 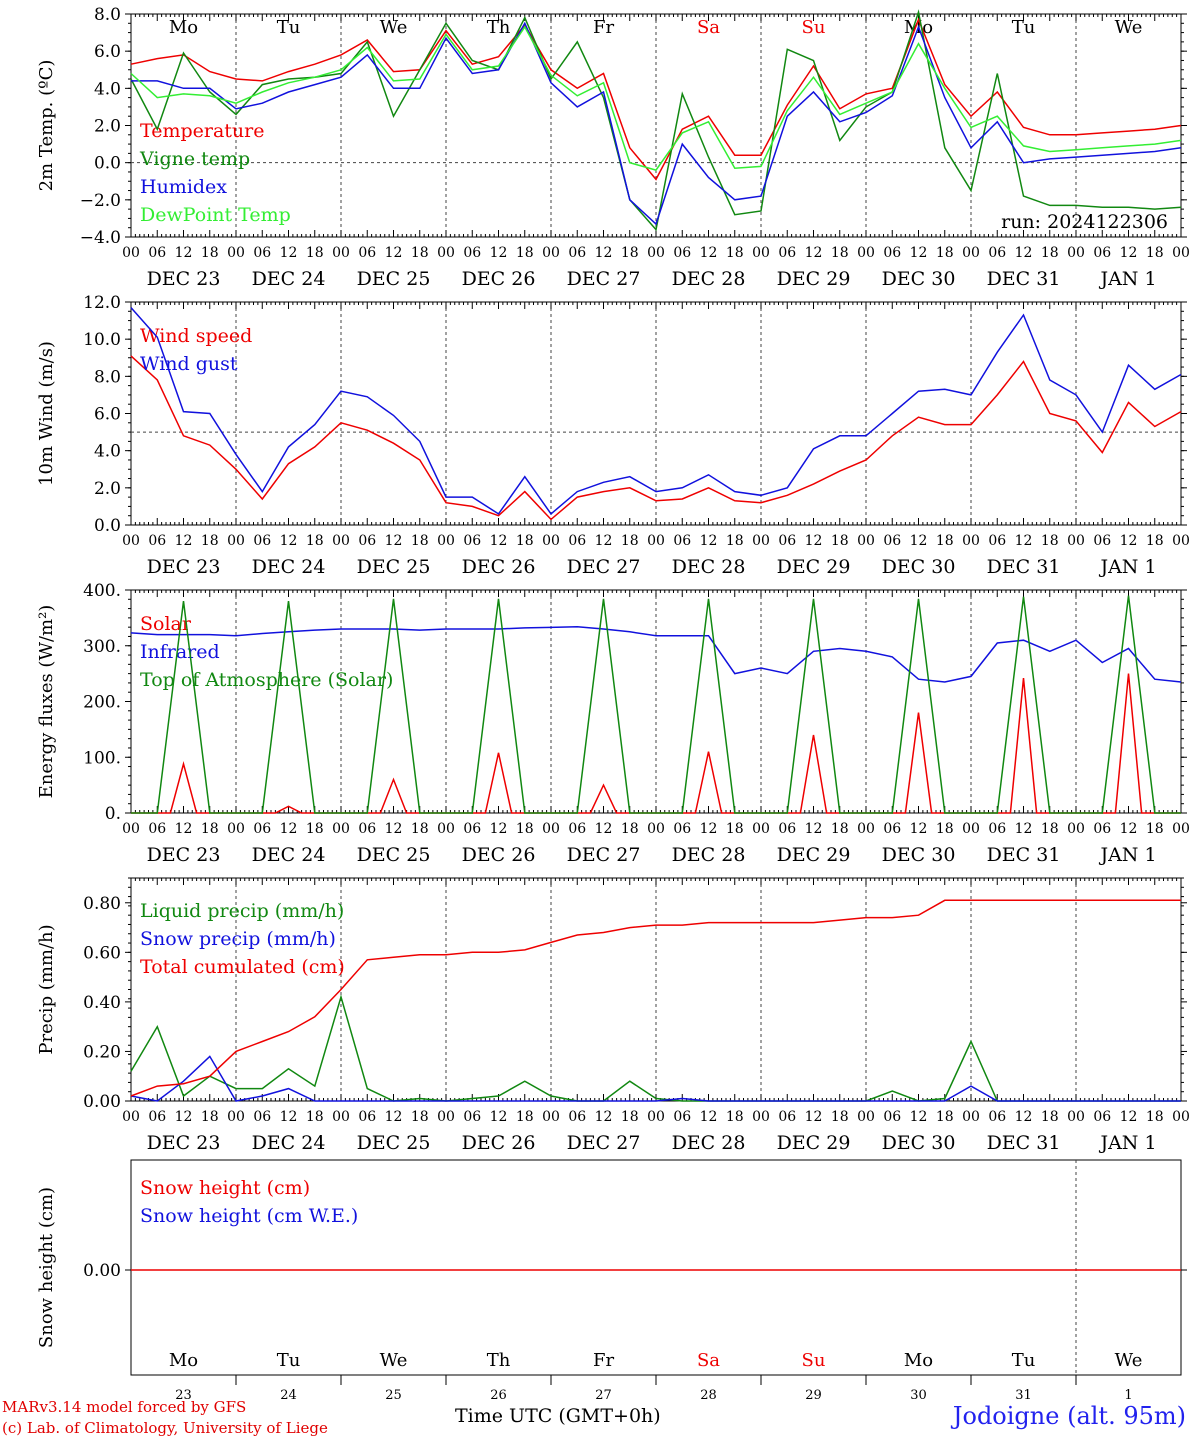 What do you see at coordinates (393, 1395) in the screenshot?
I see `day-number-label: 25` at bounding box center [393, 1395].